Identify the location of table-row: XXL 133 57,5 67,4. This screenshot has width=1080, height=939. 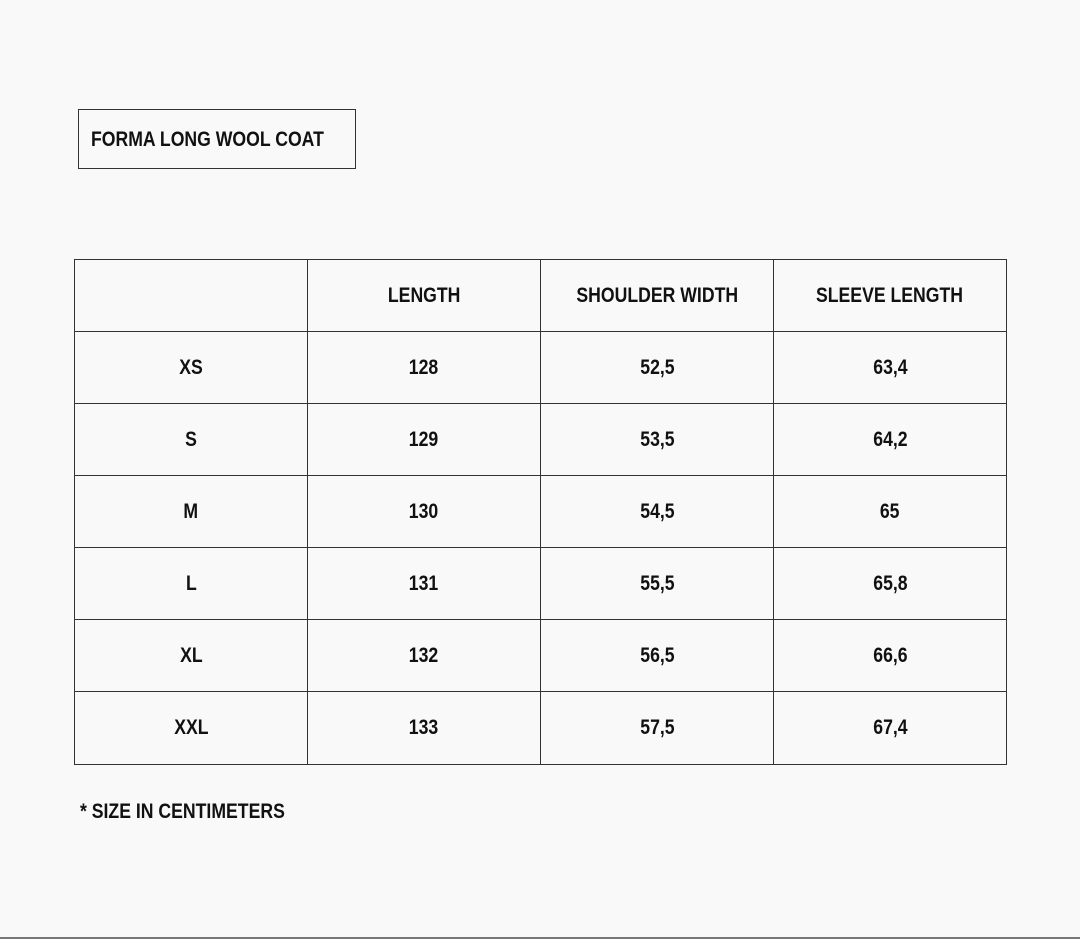
(540, 728).